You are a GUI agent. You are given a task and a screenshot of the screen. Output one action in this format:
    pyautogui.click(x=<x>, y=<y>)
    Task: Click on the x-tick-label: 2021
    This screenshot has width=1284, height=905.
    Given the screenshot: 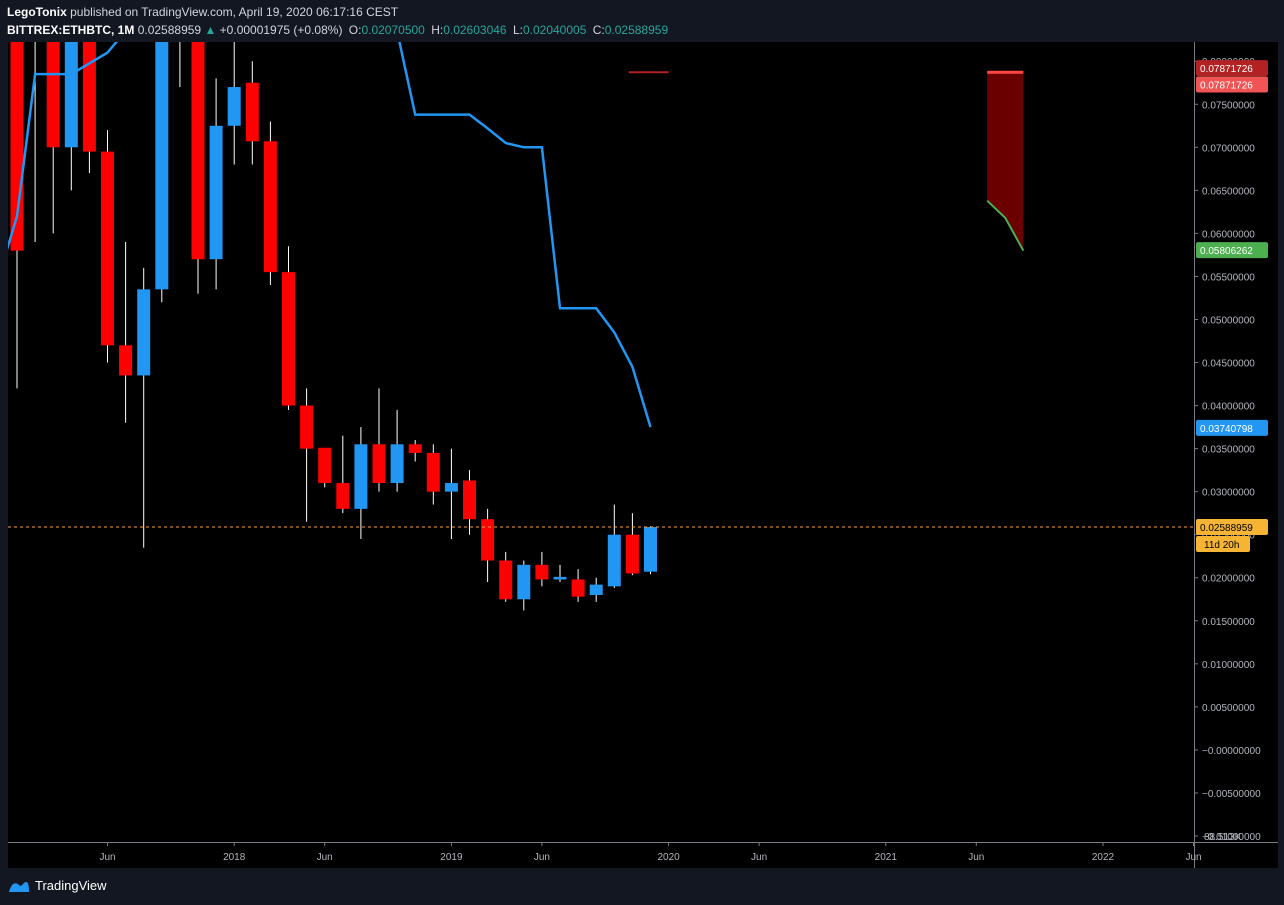 What is the action you would take?
    pyautogui.click(x=886, y=857)
    